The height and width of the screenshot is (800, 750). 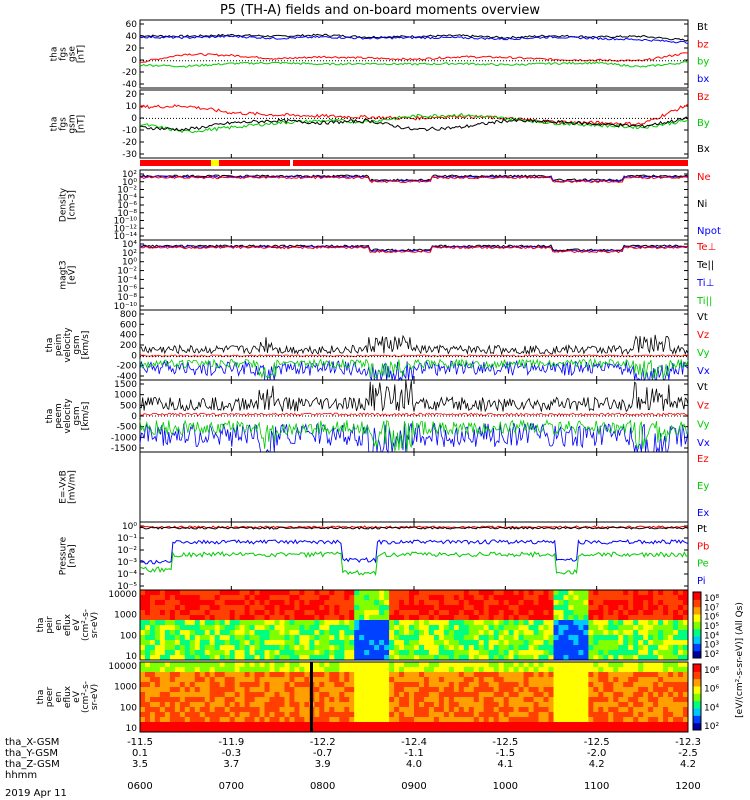 I want to click on legend-Pe: Pe, so click(x=703, y=564).